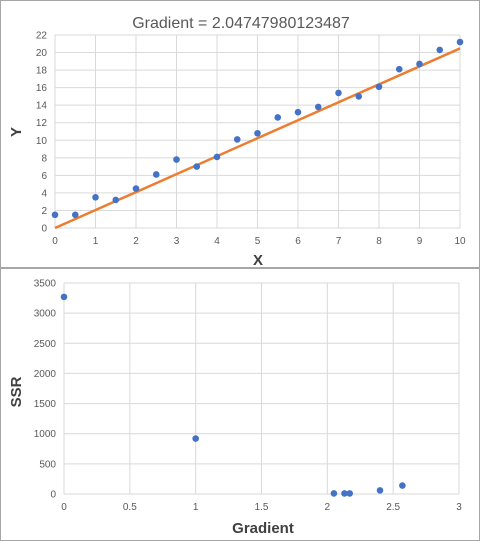 Image resolution: width=480 pixels, height=541 pixels. Describe the element at coordinates (263, 528) in the screenshot. I see `x-axis-title: Gradient` at that location.